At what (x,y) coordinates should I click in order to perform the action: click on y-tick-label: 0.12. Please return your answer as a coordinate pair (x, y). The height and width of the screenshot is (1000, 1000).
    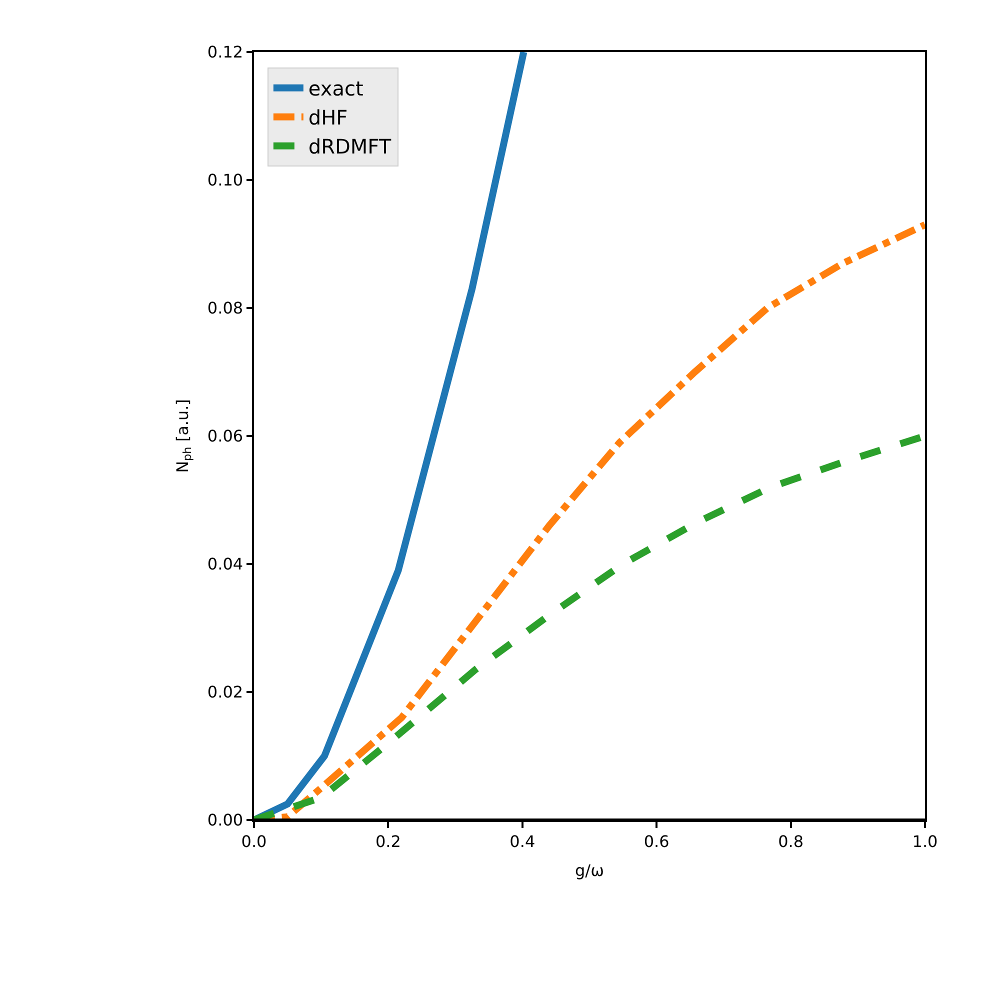
    Looking at the image, I should click on (225, 52).